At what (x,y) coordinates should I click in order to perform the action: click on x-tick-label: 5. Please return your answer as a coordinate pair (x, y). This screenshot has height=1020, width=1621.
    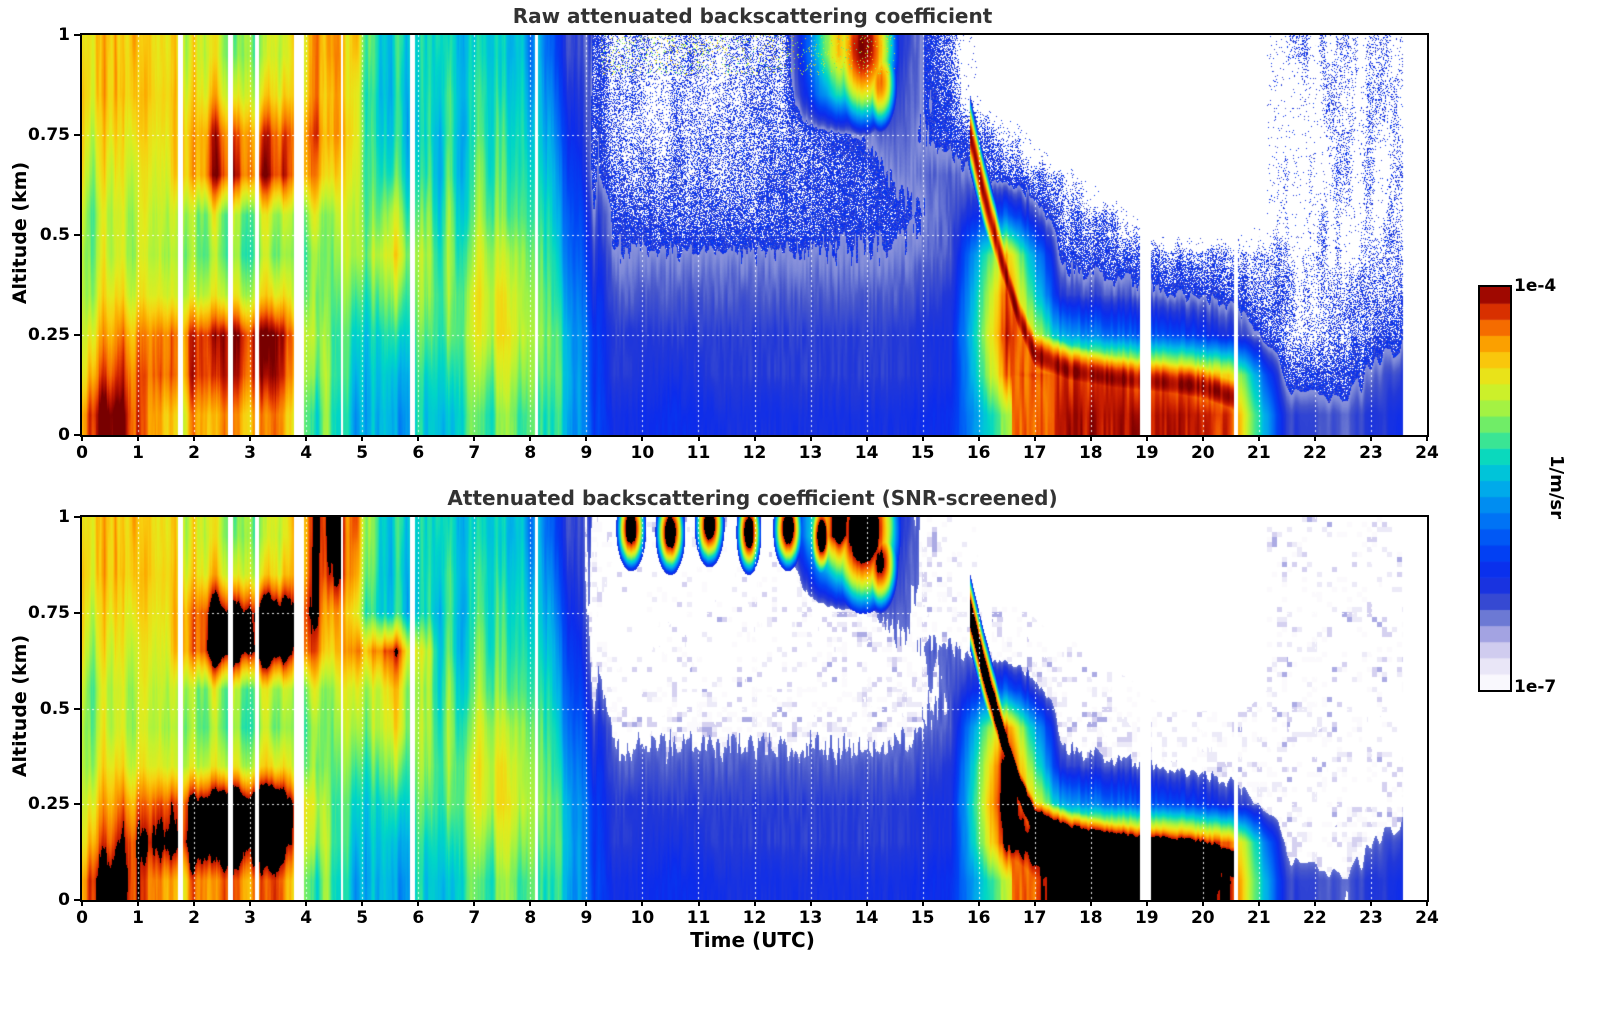
    Looking at the image, I should click on (362, 918).